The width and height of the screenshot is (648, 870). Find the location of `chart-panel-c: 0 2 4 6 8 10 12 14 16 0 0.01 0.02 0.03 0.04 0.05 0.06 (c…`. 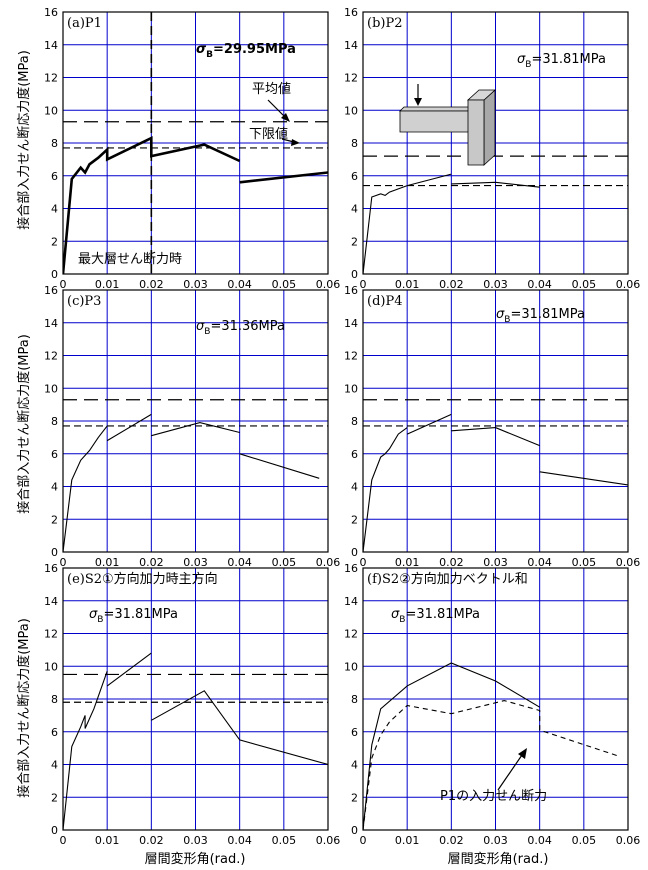

chart-panel-c: 0 2 4 6 8 10 12 14 16 0 0.01 0.02 0.03 0.04 0.05 0.06 (c… is located at coordinates (192, 426).